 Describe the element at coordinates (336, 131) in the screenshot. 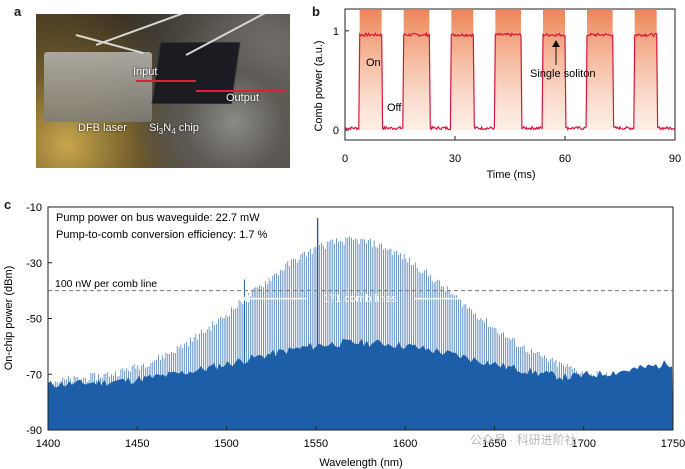

I see `y-tick-label: 0` at that location.